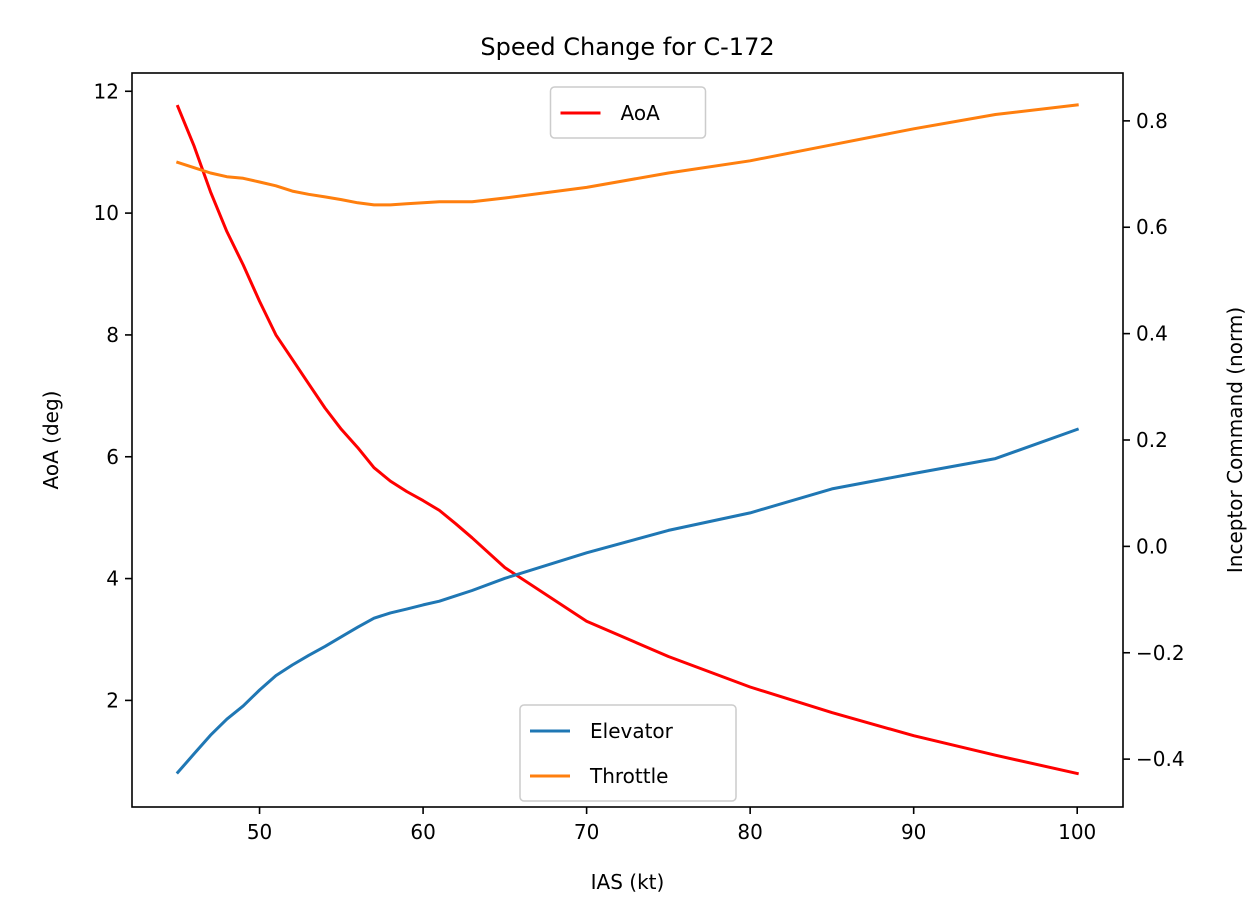  I want to click on legend-label: AoA, so click(641, 113).